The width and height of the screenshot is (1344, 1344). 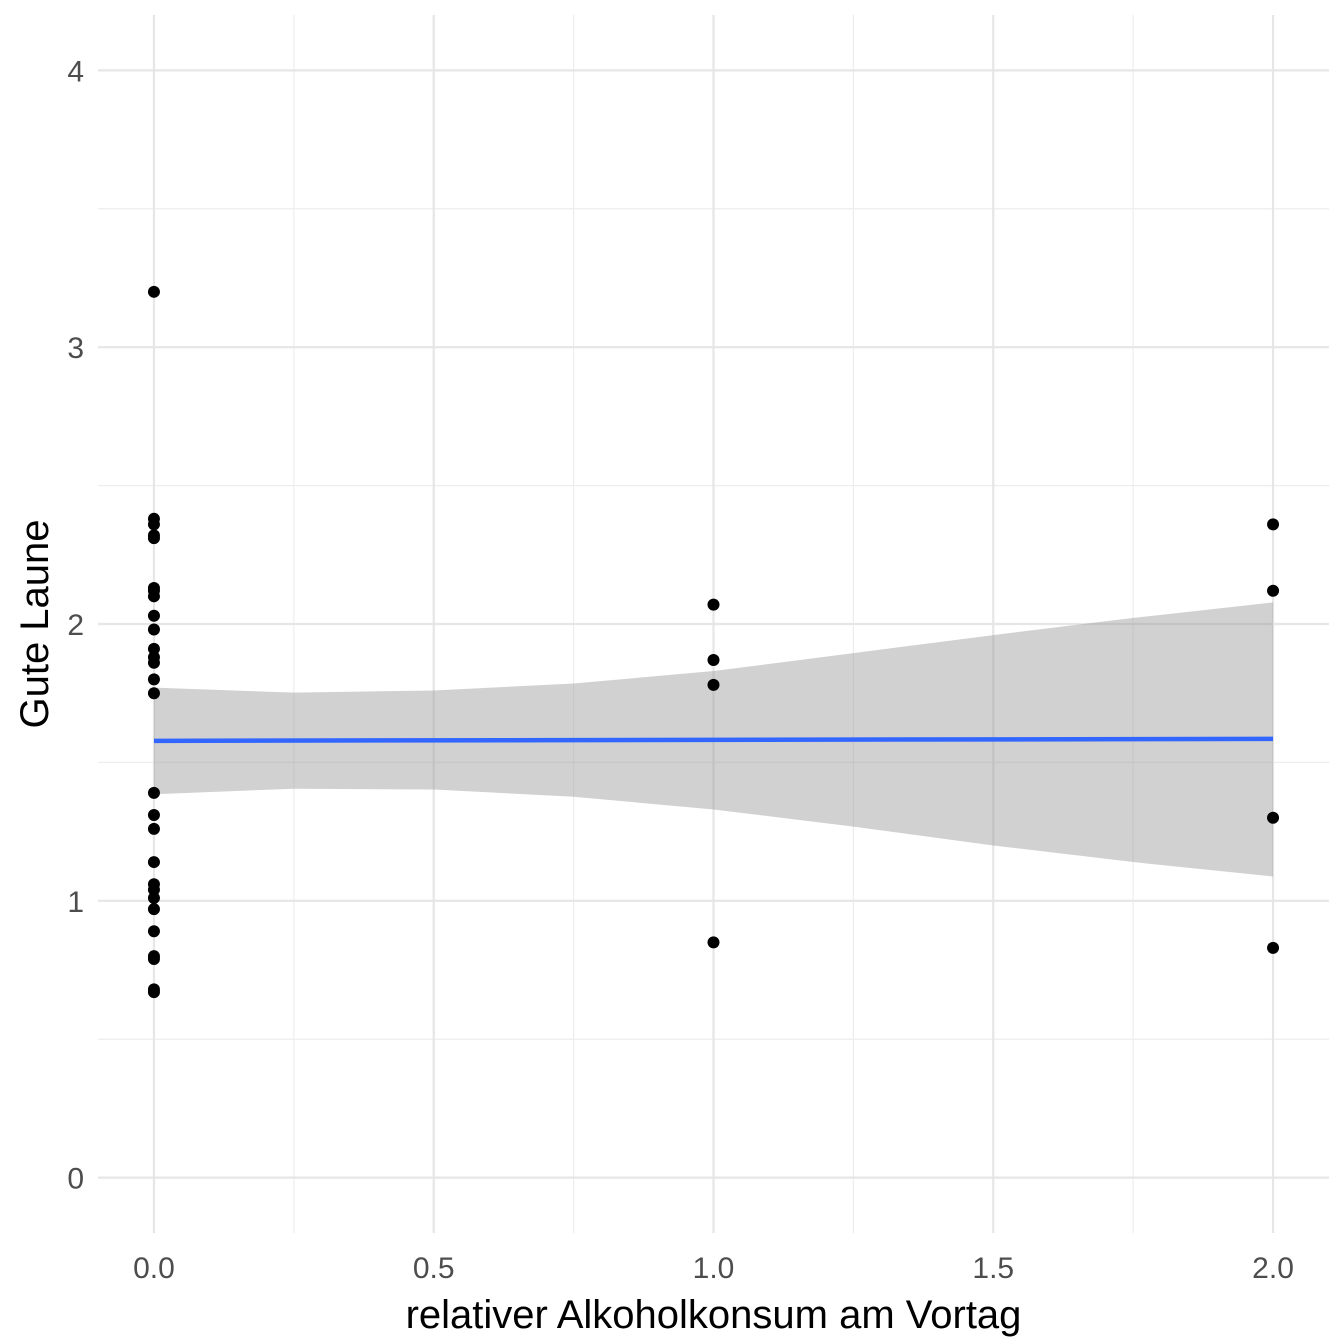 What do you see at coordinates (434, 1268) in the screenshot?
I see `x-tick-label: 0.5` at bounding box center [434, 1268].